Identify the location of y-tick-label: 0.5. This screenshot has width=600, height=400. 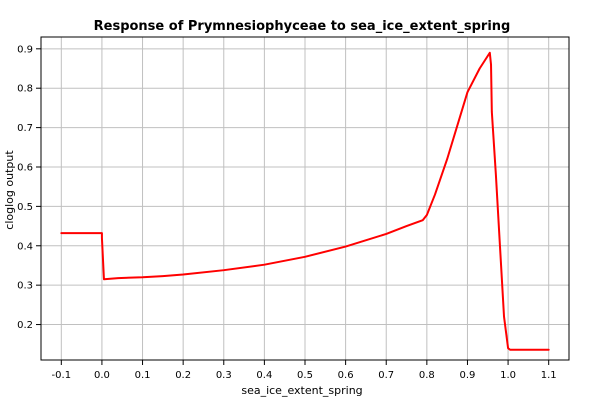
(25, 207).